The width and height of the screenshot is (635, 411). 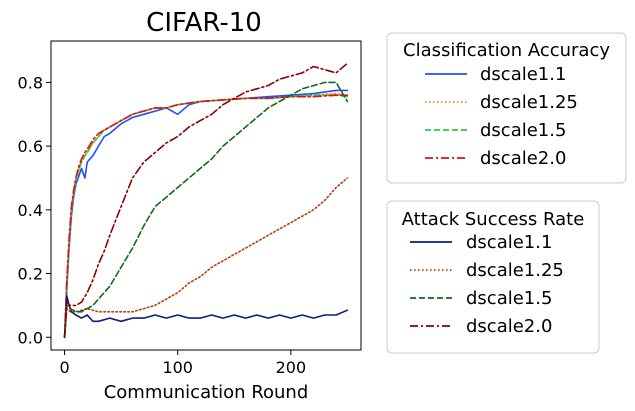 What do you see at coordinates (30, 210) in the screenshot?
I see `y-tick-label: 0.4` at bounding box center [30, 210].